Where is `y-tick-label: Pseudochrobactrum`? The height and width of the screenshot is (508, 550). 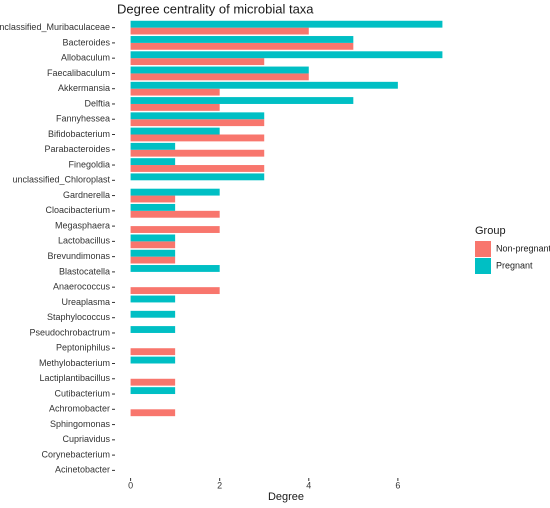 y-tick-label: Pseudochrobactrum is located at coordinates (69, 332).